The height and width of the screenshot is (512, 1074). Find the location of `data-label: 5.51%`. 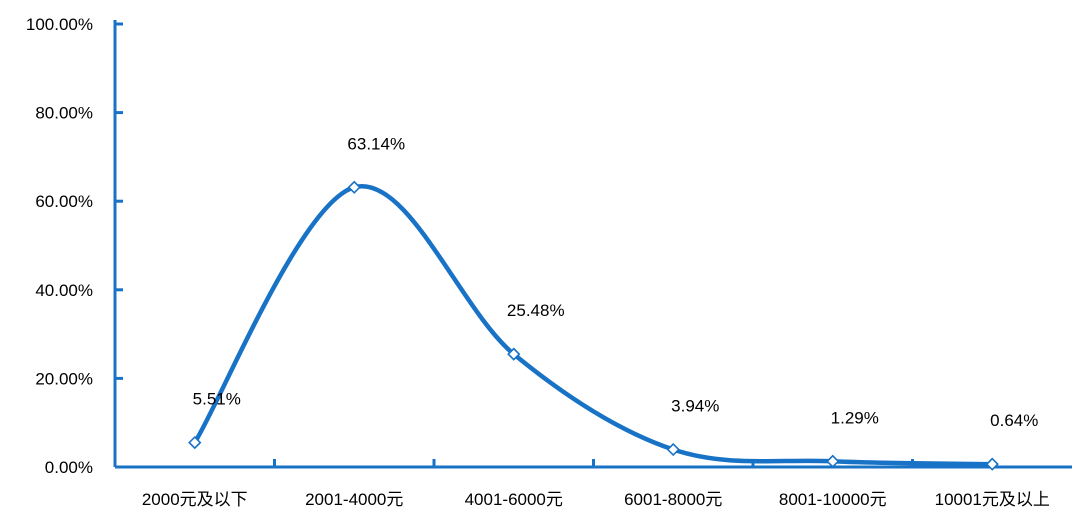

data-label: 5.51% is located at coordinates (217, 399).